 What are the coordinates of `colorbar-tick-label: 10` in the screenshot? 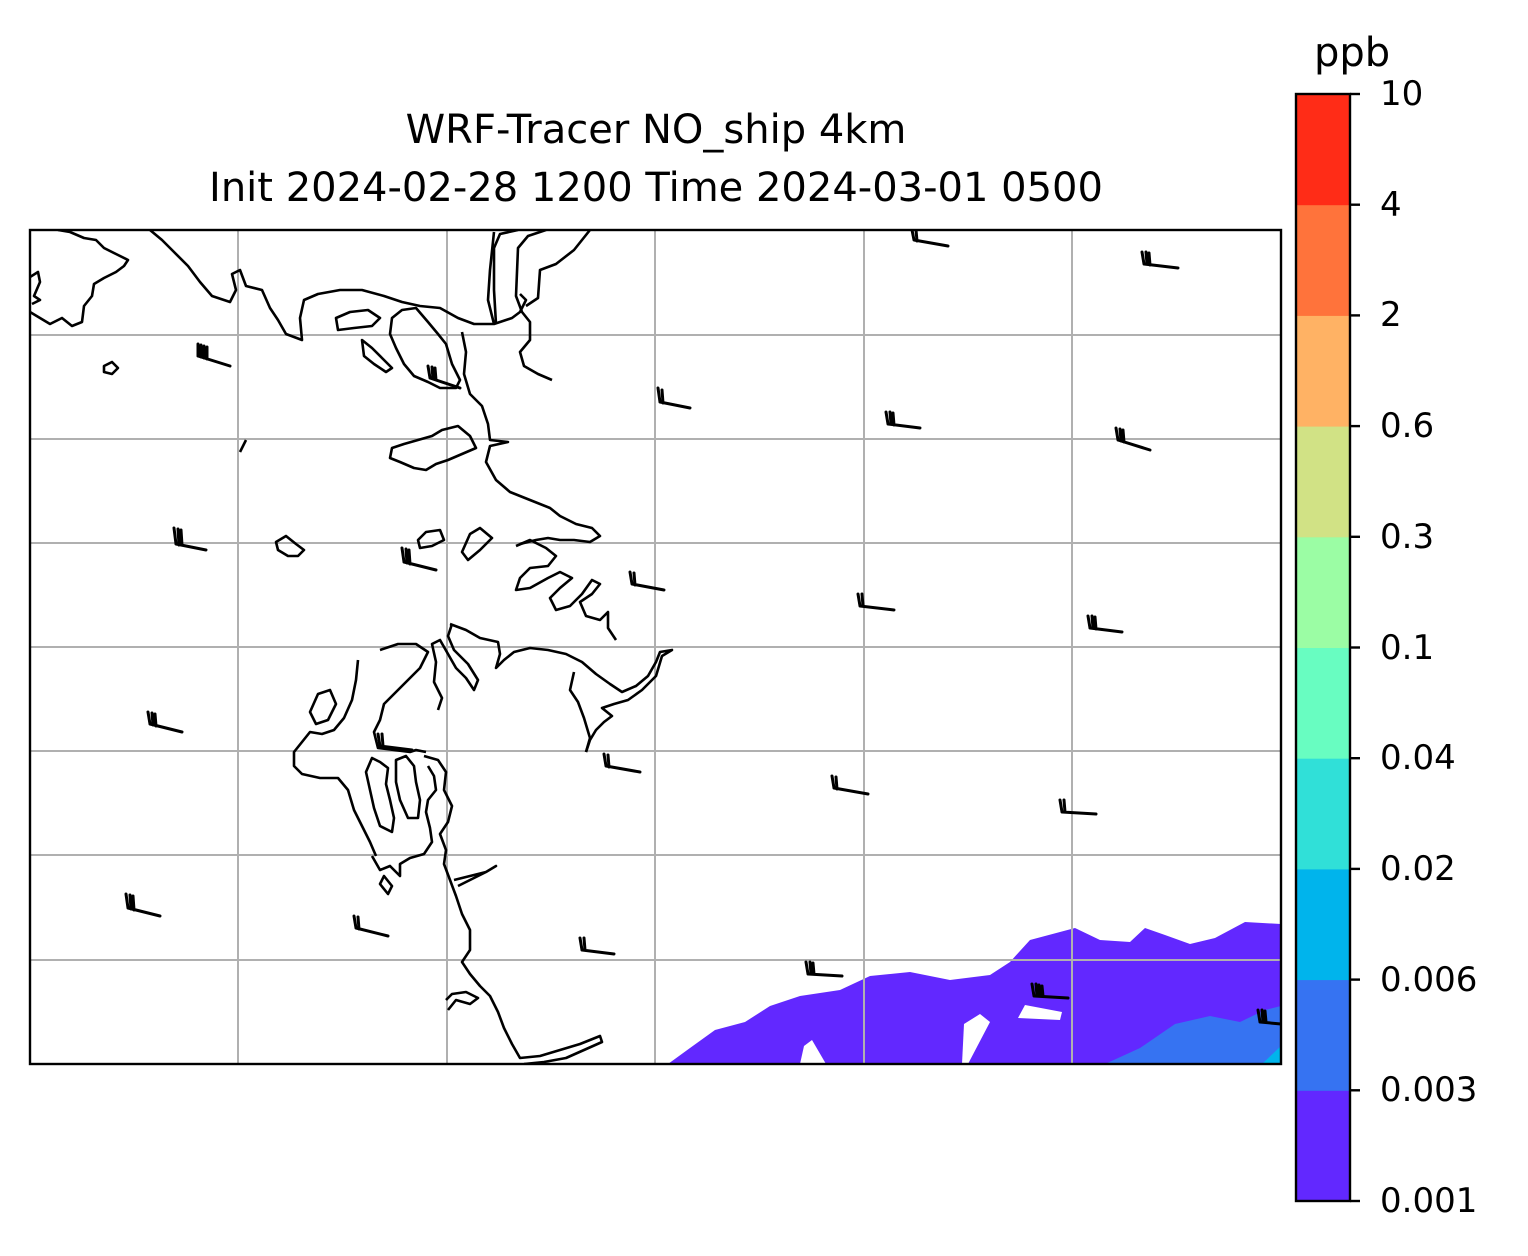 It's located at (1402, 94).